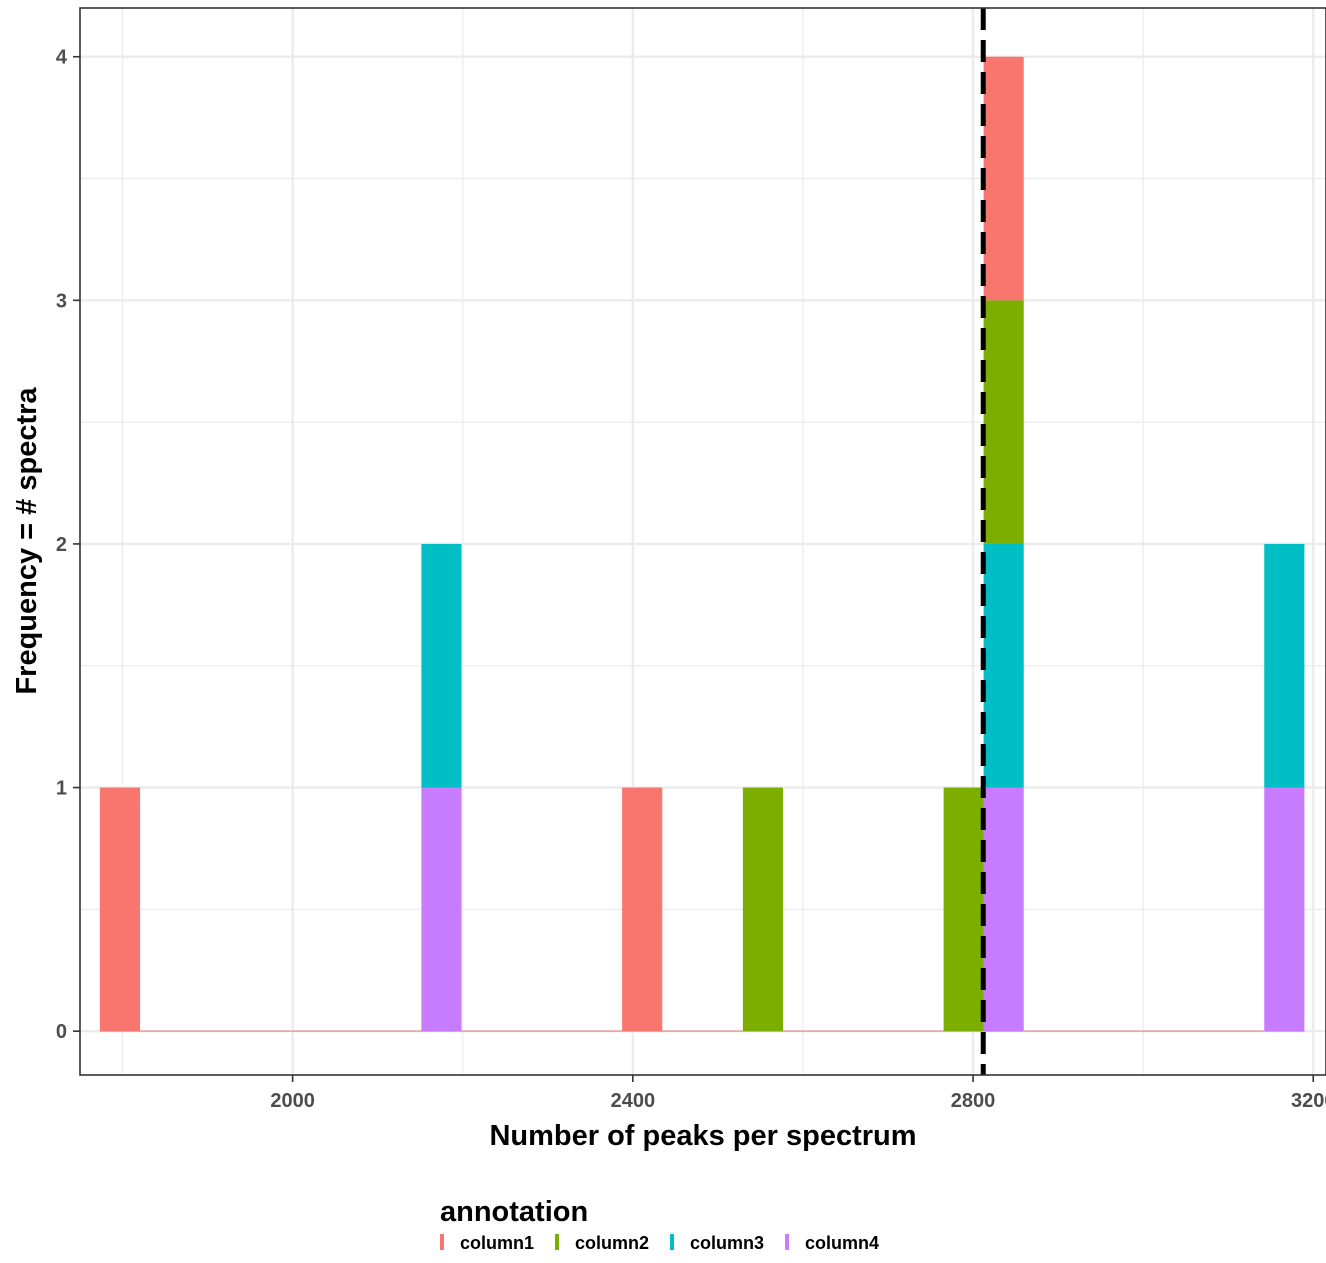 The height and width of the screenshot is (1263, 1326). Describe the element at coordinates (61, 545) in the screenshot. I see `y-tick-label: 2` at that location.